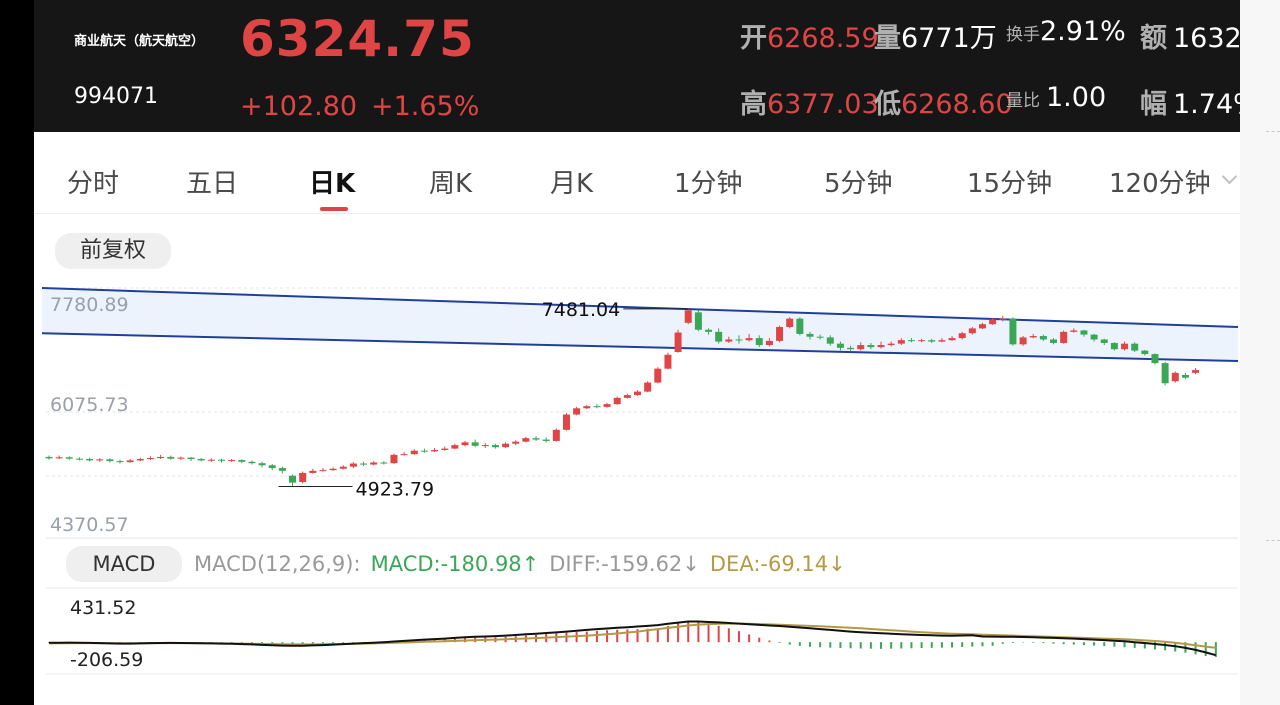  Describe the element at coordinates (212, 184) in the screenshot. I see `tab-five-day: 五日` at that location.